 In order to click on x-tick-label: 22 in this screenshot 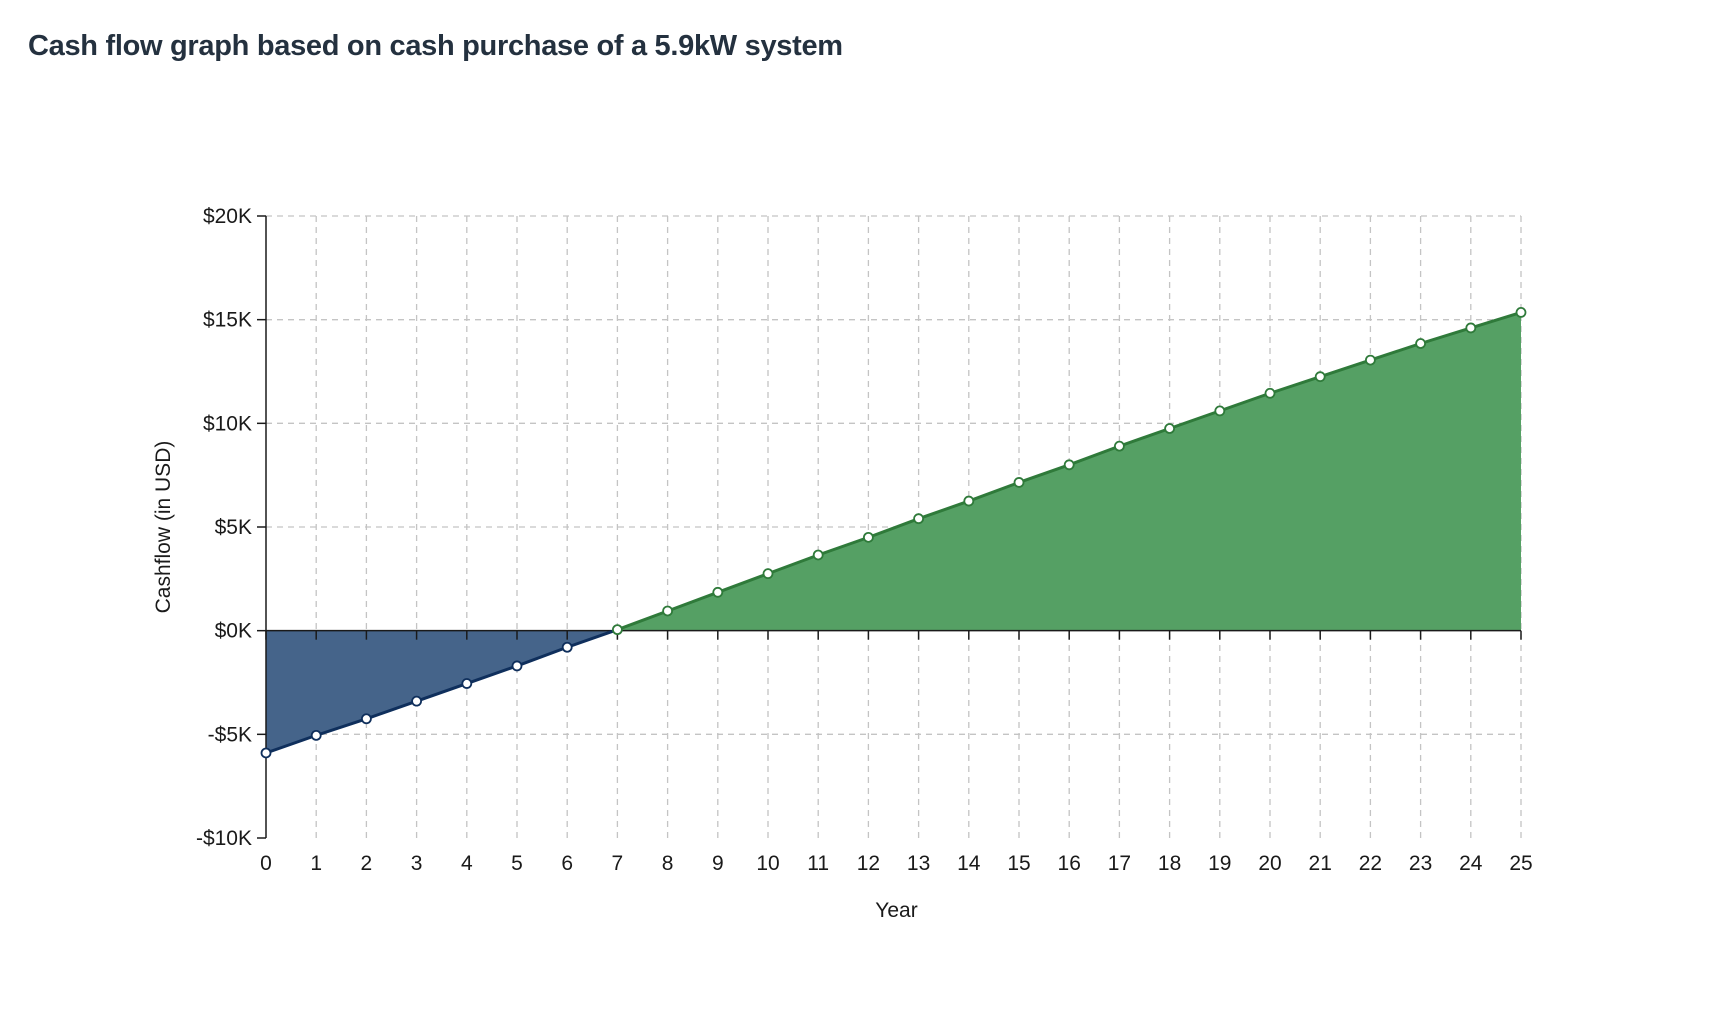, I will do `click(1370, 863)`.